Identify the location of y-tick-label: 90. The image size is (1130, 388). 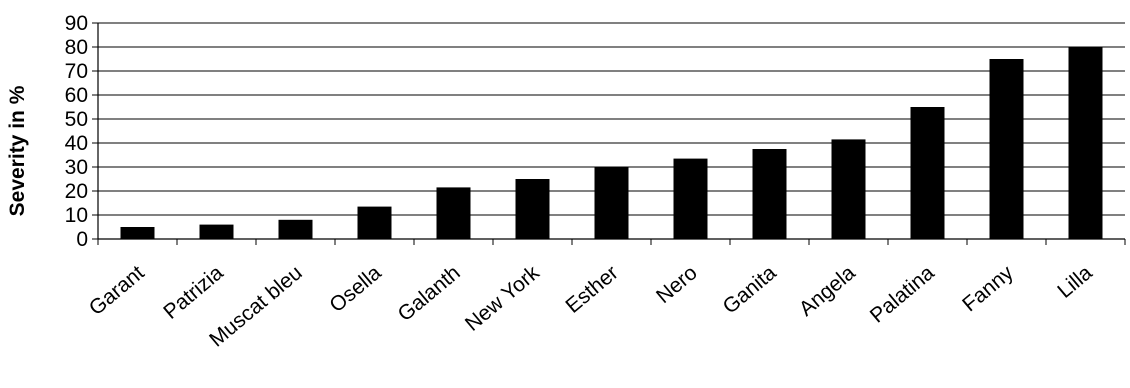
(76, 23).